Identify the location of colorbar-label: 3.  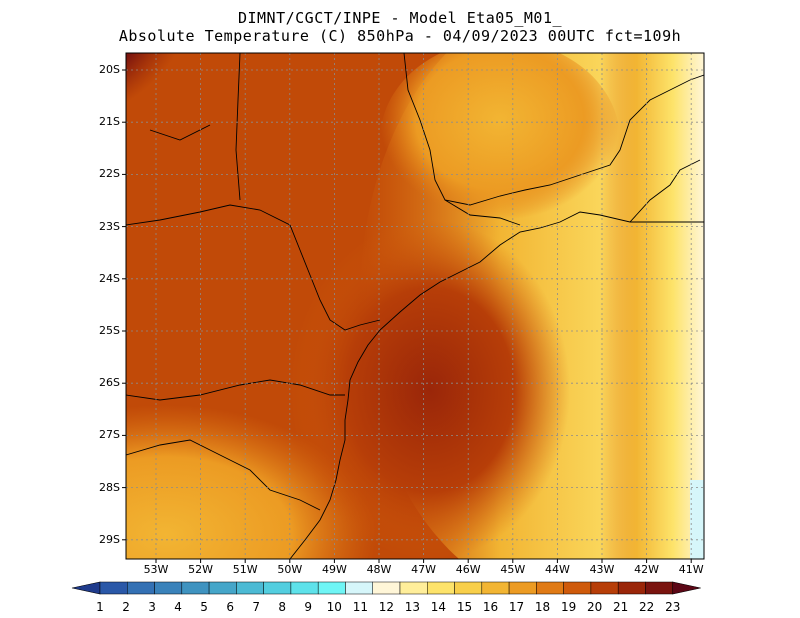
(152, 607).